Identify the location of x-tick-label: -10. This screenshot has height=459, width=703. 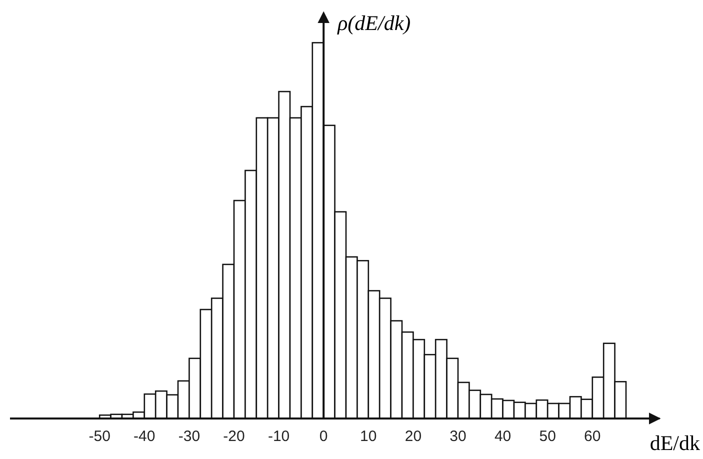
(279, 437).